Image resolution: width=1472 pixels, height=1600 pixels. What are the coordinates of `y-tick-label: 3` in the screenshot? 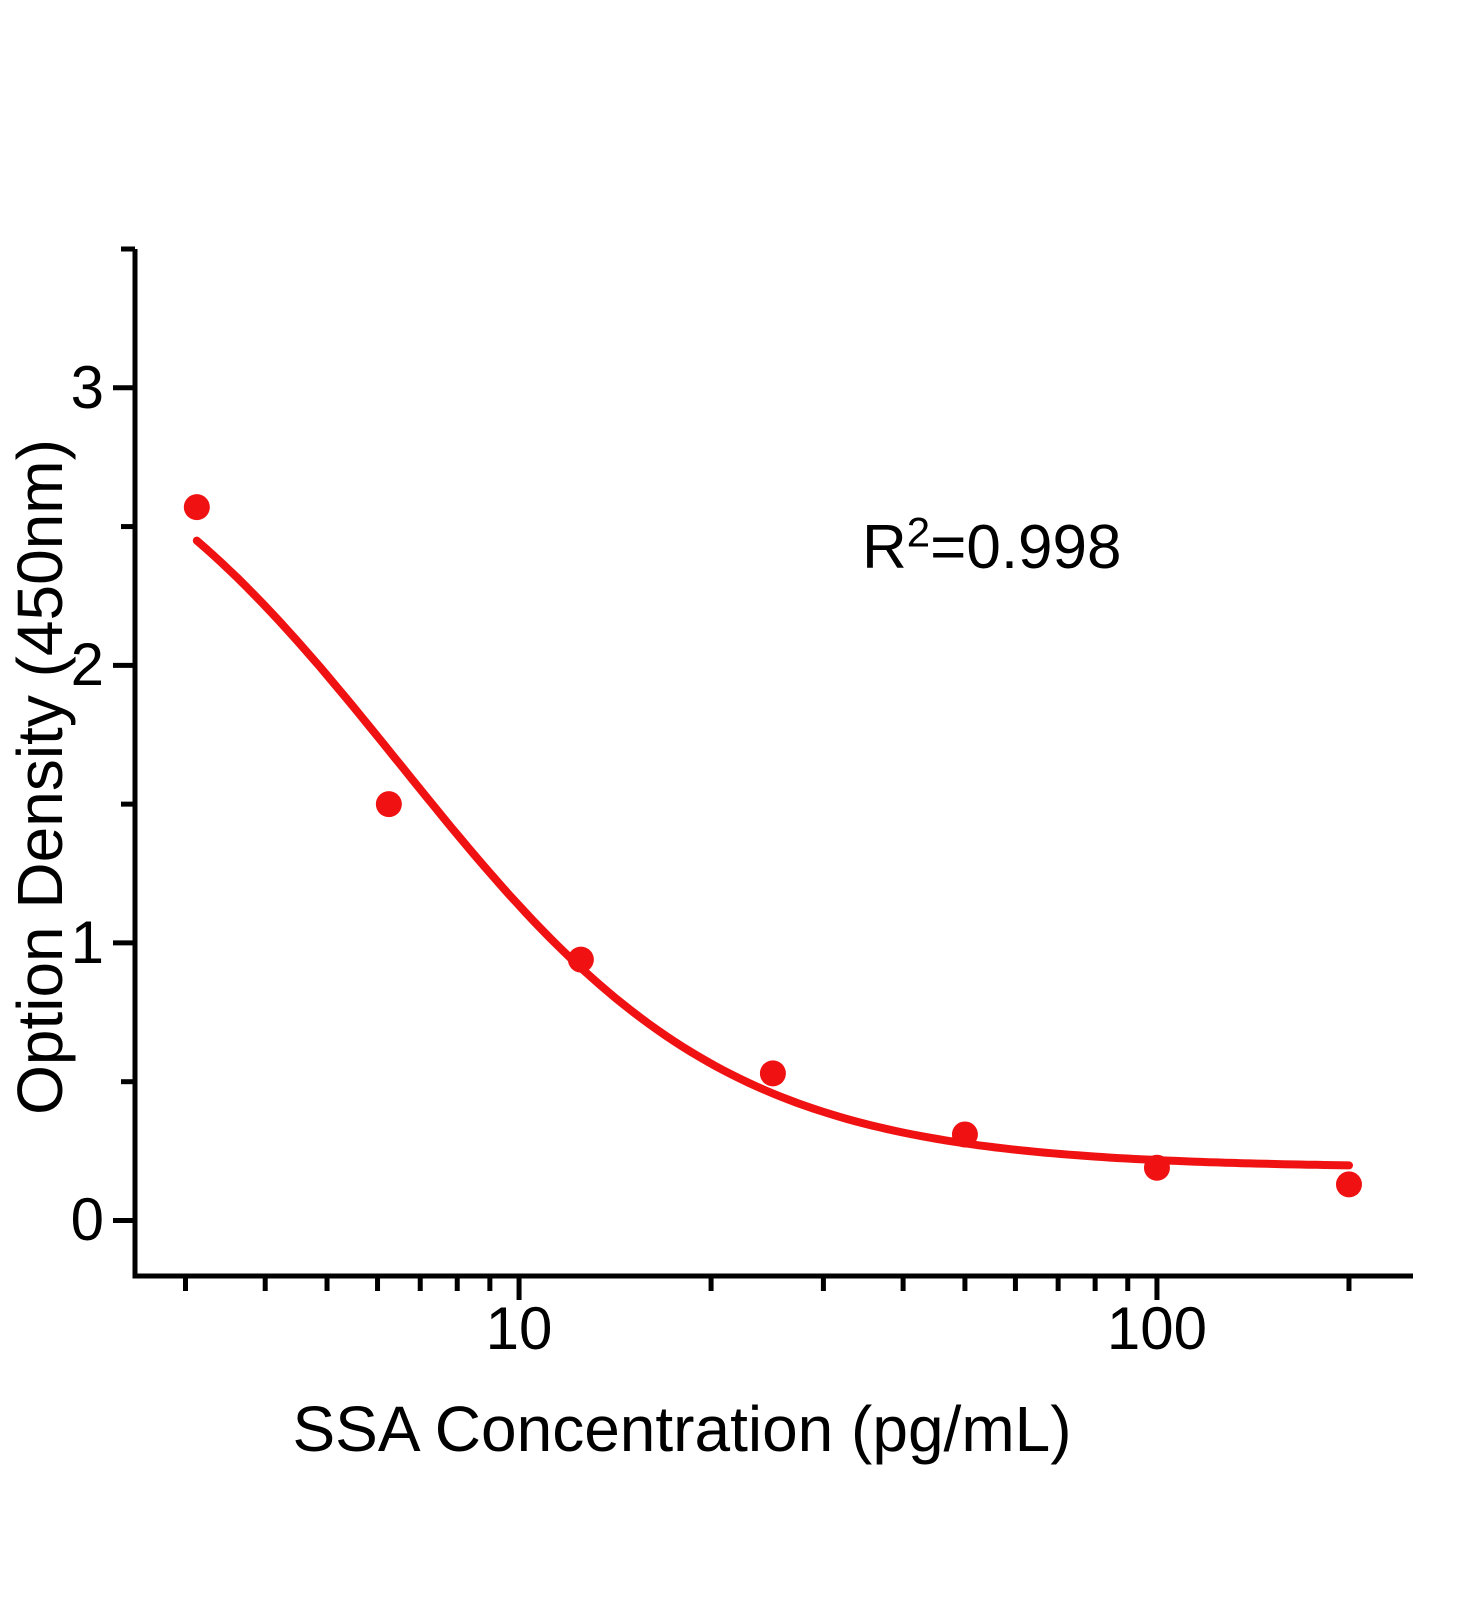 It's located at (87, 387).